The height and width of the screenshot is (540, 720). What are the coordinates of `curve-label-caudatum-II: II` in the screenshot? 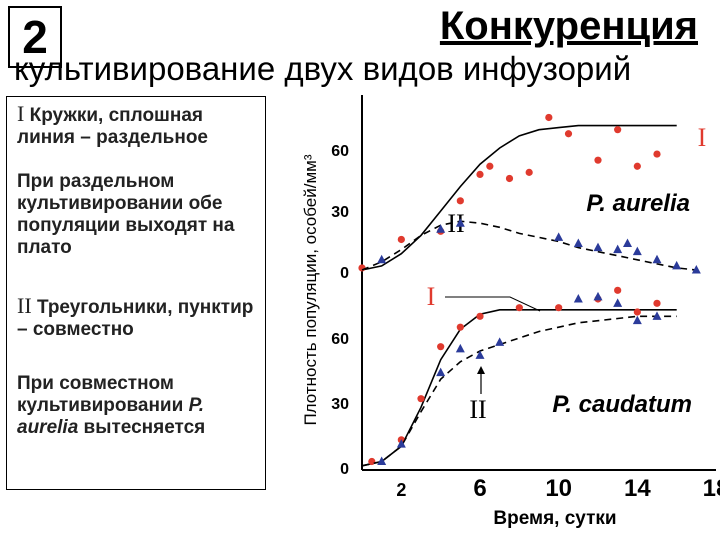 It's located at (477, 409).